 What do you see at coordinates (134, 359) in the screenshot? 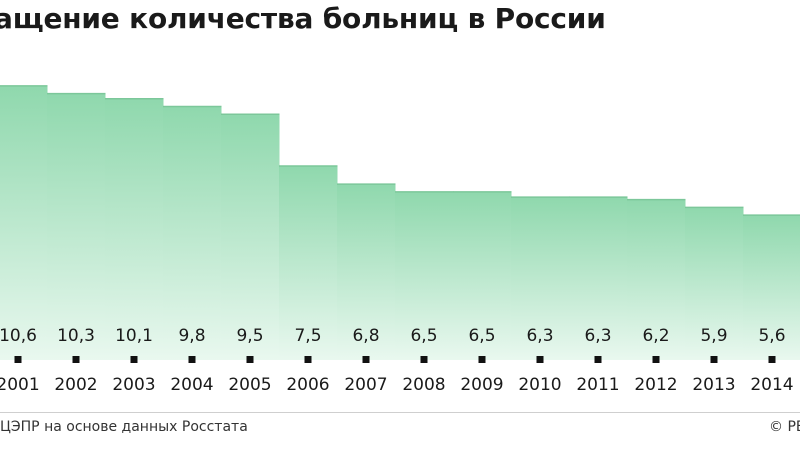
I see `tick-mark-2003` at bounding box center [134, 359].